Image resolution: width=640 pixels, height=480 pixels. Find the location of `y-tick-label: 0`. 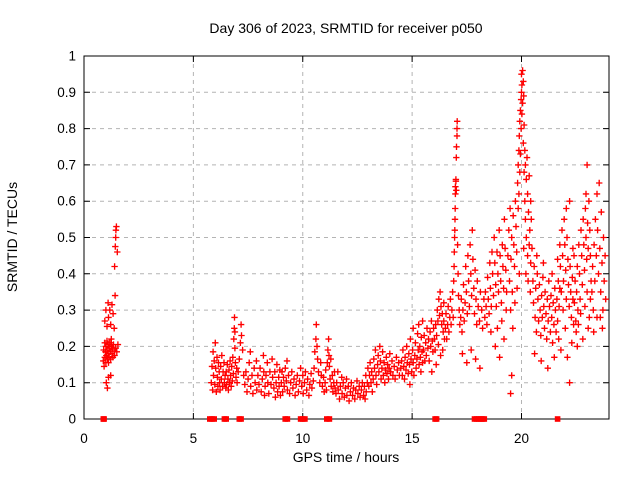

y-tick-label: 0 is located at coordinates (72, 419).